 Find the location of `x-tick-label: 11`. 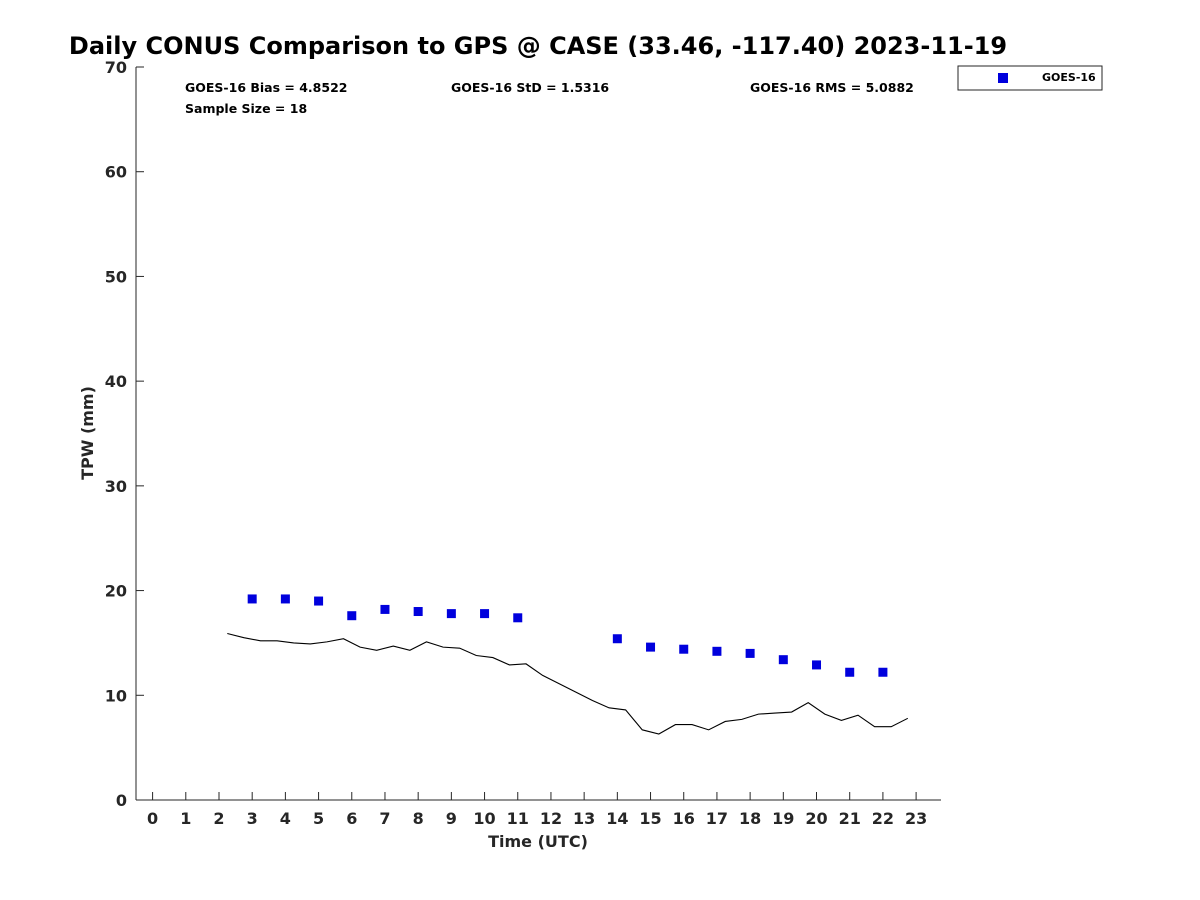

x-tick-label: 11 is located at coordinates (518, 818).